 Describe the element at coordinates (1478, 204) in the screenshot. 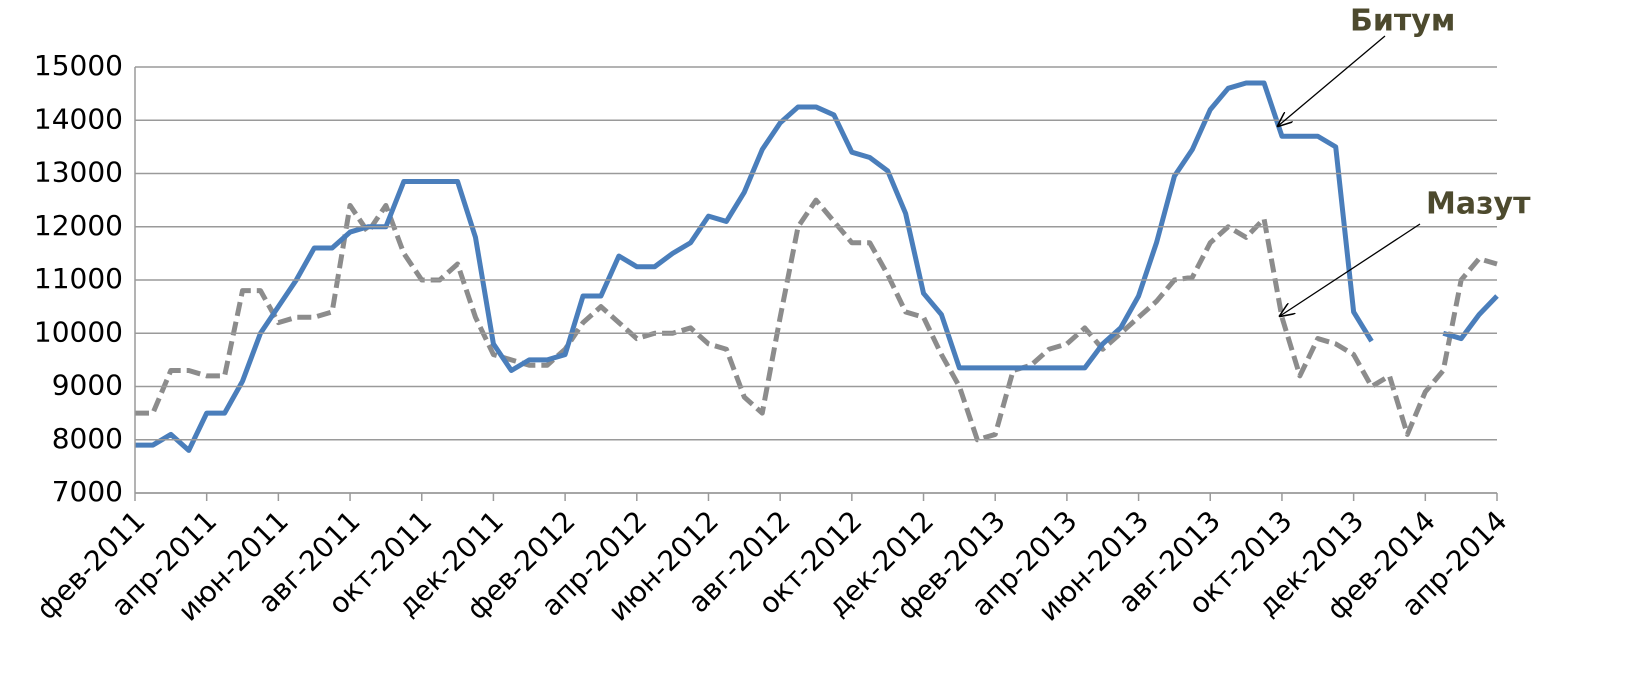

I see `annotation: Мазут` at that location.